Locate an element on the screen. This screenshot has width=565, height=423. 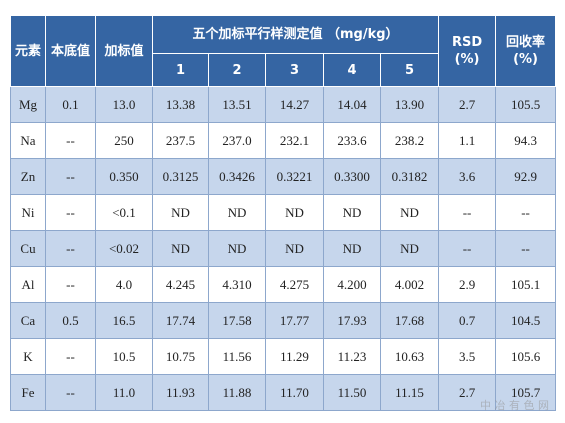
table-cell: 10.63 is located at coordinates (409, 356).